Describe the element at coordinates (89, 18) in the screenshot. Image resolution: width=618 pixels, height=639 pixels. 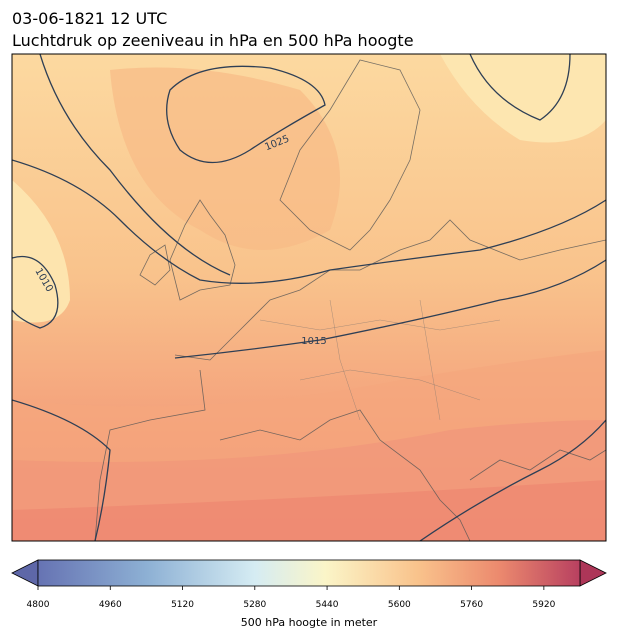
I see `title: 03-06-1821 12 UTC` at that location.